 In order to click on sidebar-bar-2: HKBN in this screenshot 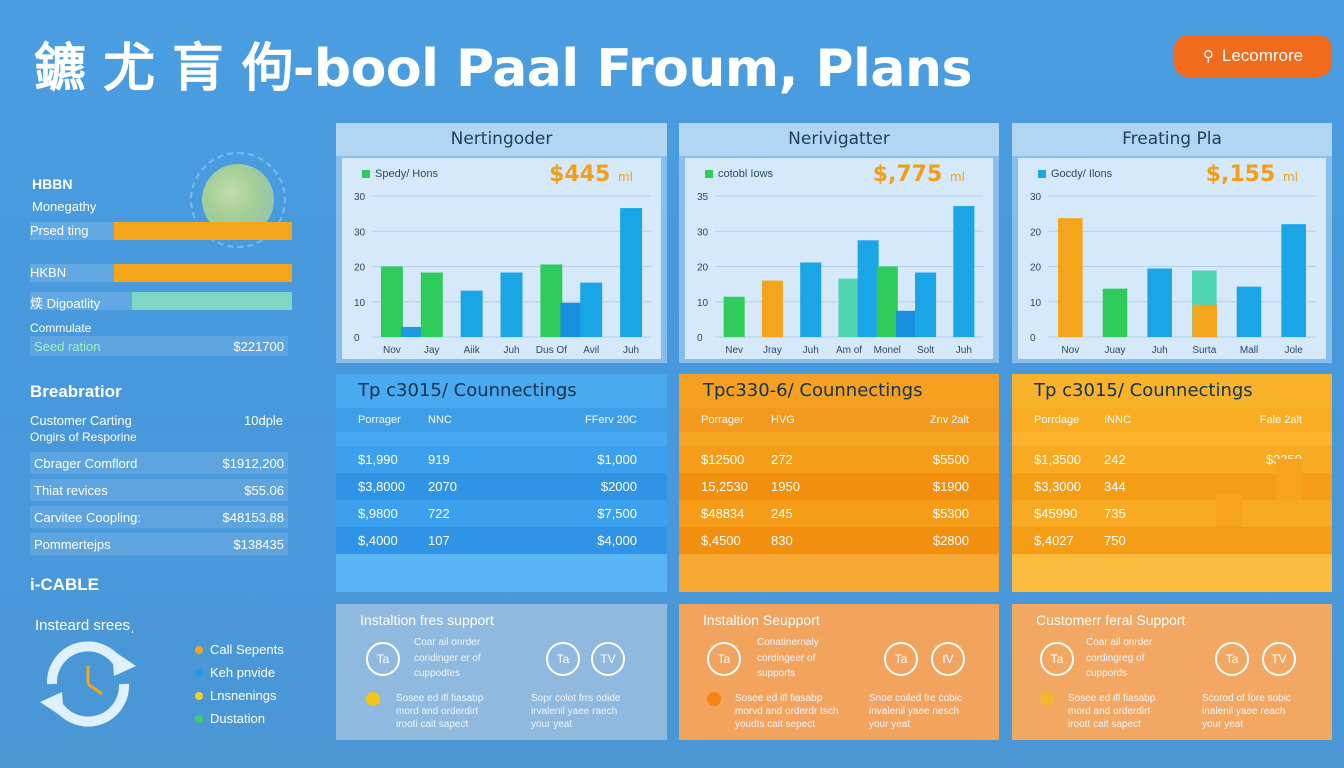, I will do `click(161, 273)`.